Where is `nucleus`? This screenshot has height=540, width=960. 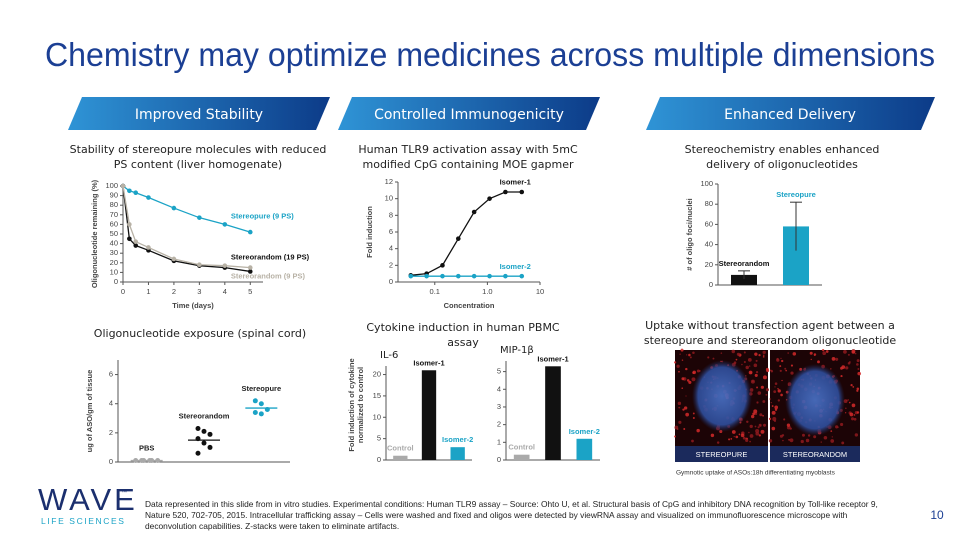 nucleus is located at coordinates (815, 400).